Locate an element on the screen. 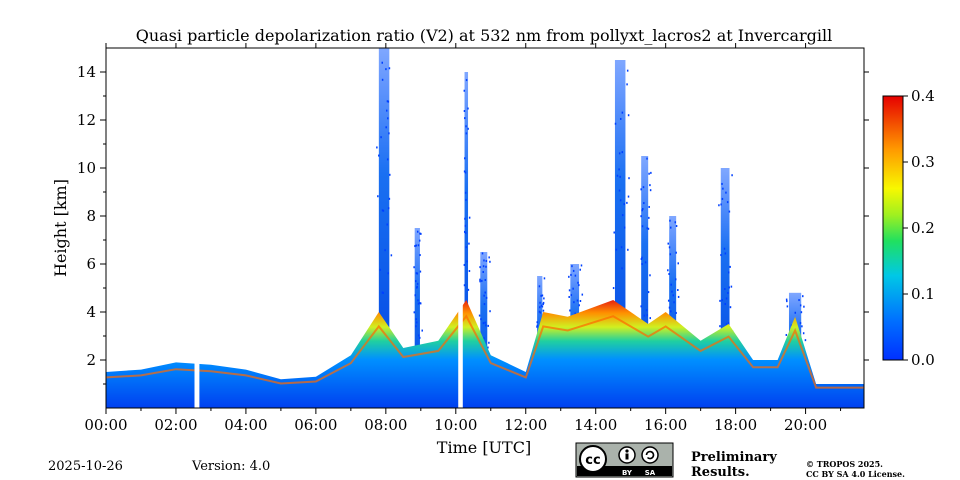 Image resolution: width=960 pixels, height=480 pixels. x-tick-label: 10:00 is located at coordinates (455, 425).